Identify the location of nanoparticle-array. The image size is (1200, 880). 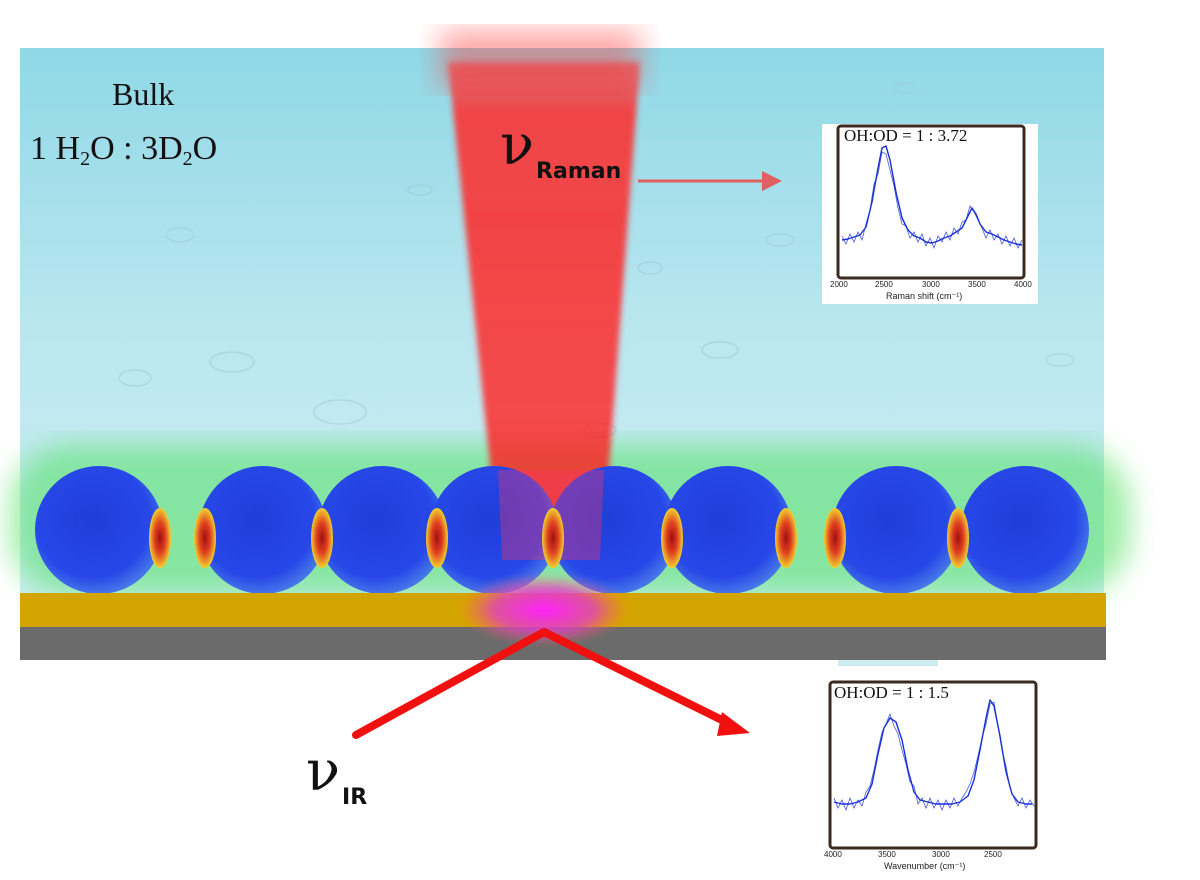
(562, 530).